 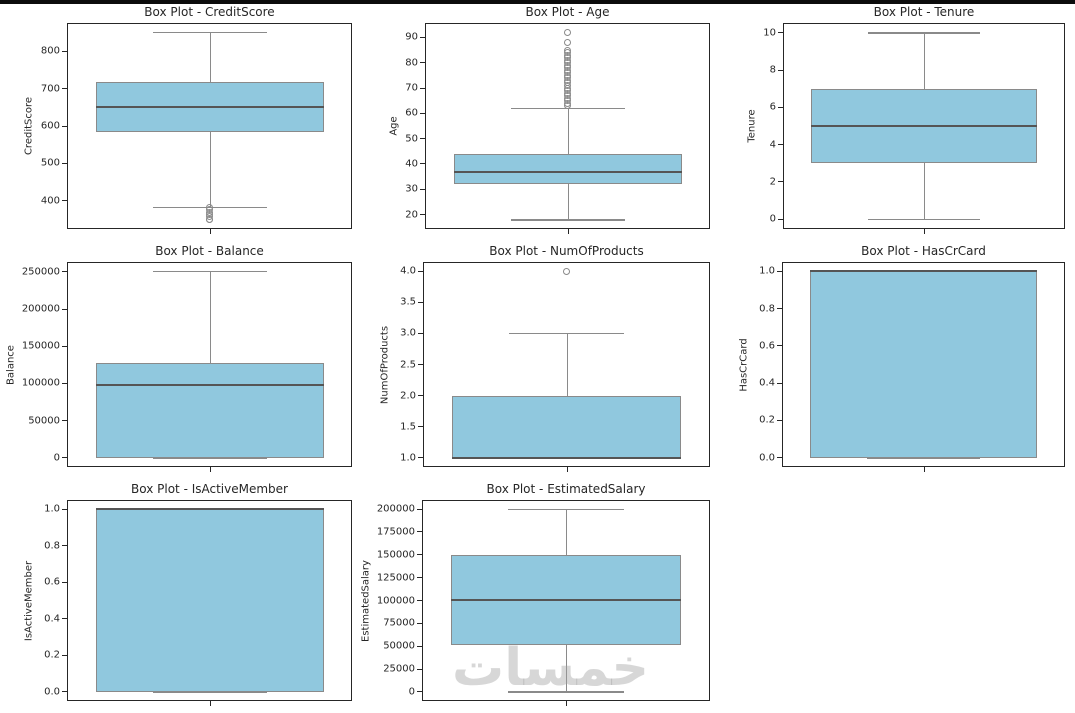 What do you see at coordinates (411, 189) in the screenshot?
I see `y-tick-label: 30` at bounding box center [411, 189].